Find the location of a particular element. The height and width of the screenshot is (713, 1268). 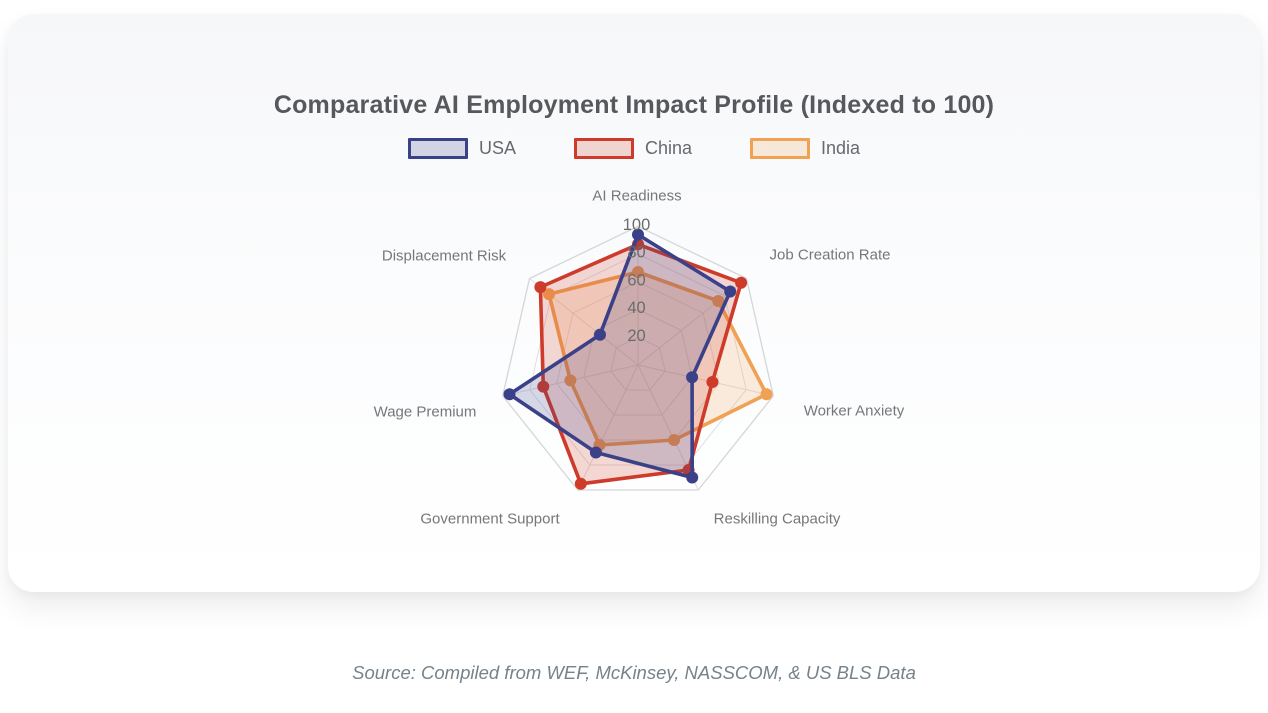

legend-swatch-usa is located at coordinates (437, 148).